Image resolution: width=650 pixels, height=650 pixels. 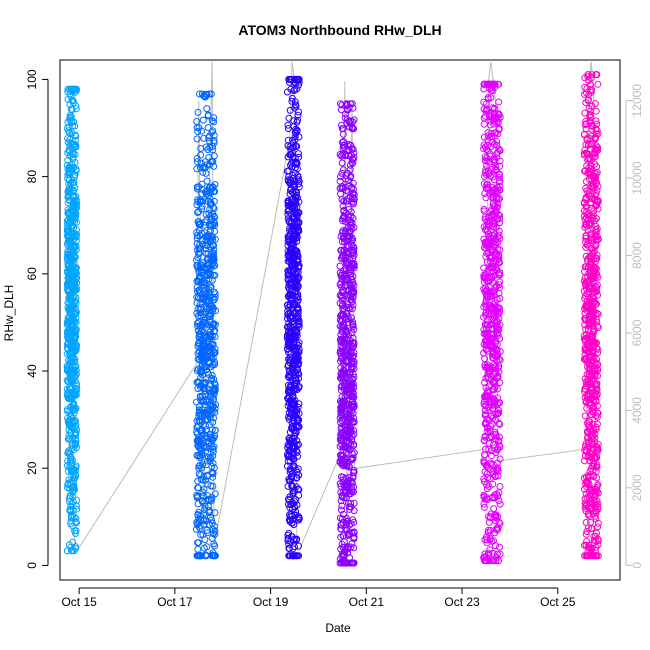 I want to click on x-tick-label: Oct 17, so click(x=175, y=602).